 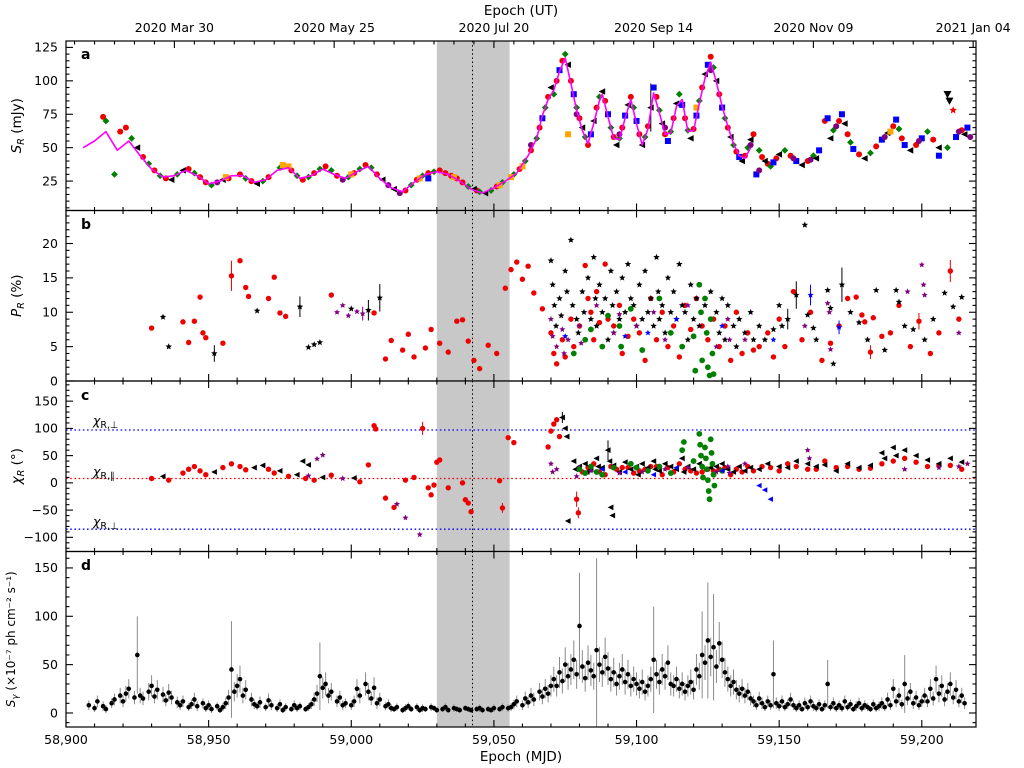 I want to click on svg-text: 2020 Jul 20, so click(x=494, y=27).